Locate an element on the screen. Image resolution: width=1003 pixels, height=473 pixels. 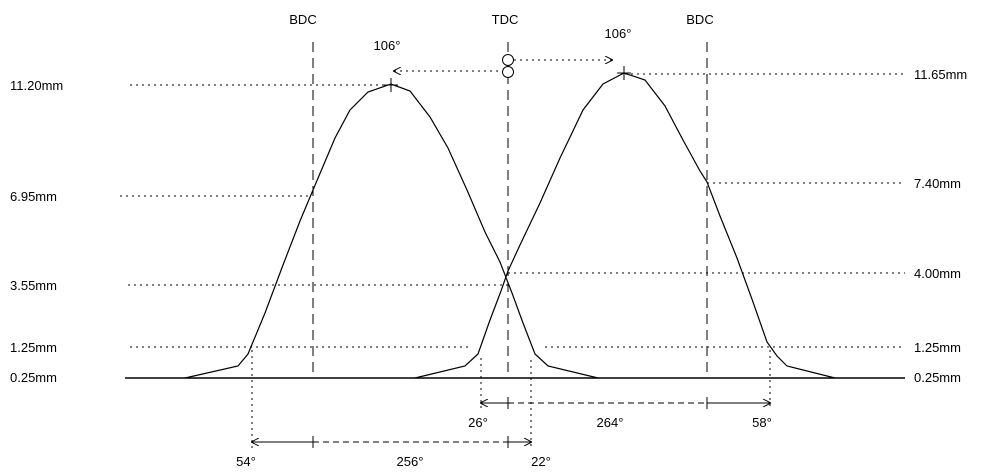
left-lift-label: 0.25mm is located at coordinates (33, 377).